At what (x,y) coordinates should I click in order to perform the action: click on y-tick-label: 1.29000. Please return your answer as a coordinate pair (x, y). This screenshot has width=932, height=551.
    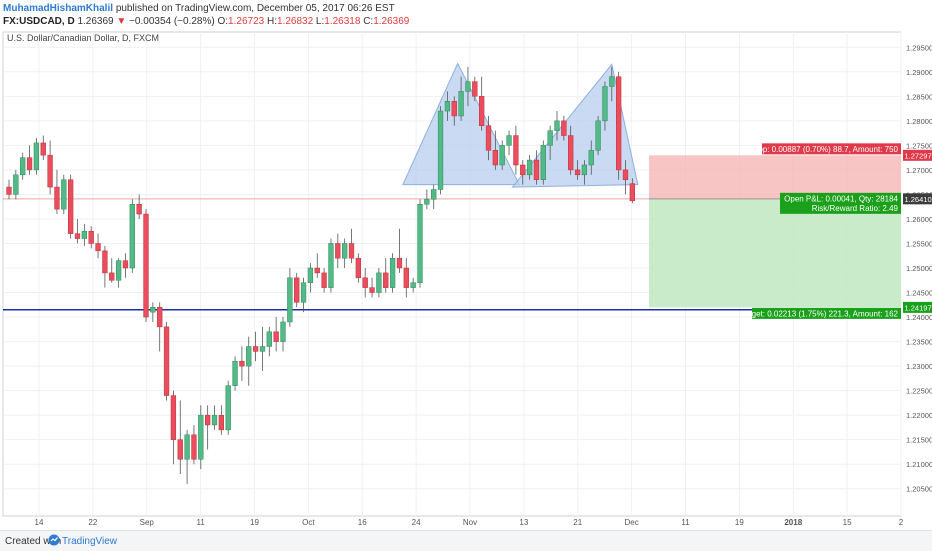
    Looking at the image, I should click on (919, 72).